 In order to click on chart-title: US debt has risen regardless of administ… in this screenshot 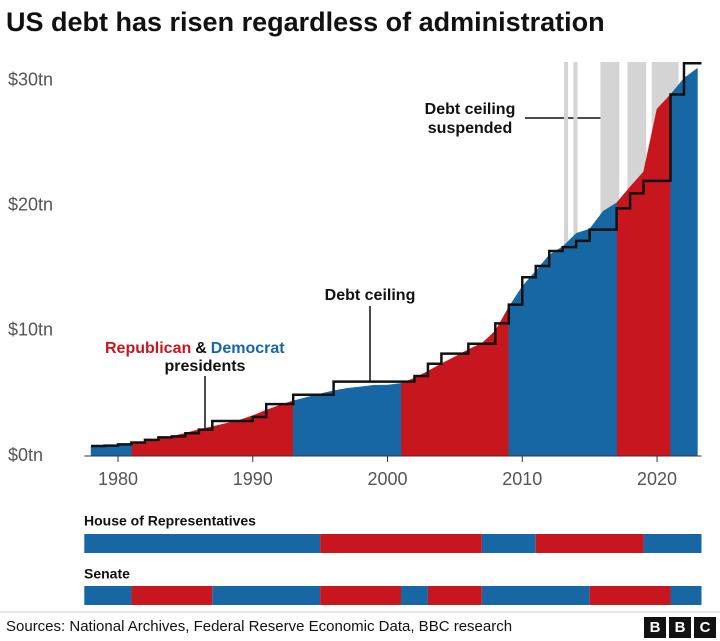, I will do `click(305, 22)`.